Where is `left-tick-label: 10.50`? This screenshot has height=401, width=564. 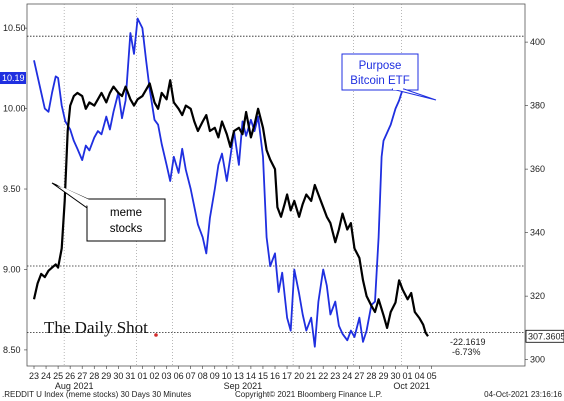 left-tick-label: 10.50 is located at coordinates (14, 28).